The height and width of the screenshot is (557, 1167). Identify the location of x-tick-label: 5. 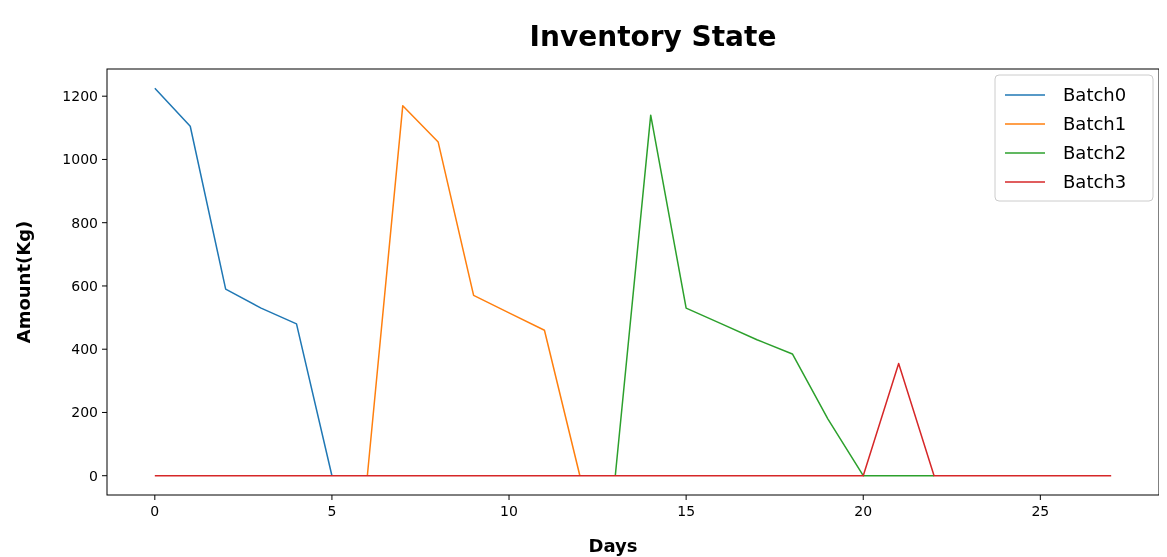
(332, 511).